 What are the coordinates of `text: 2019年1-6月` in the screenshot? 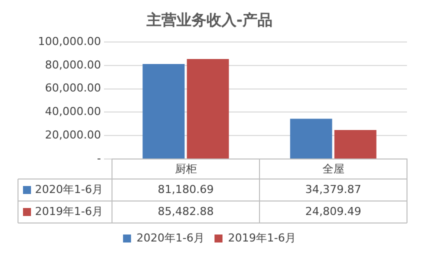 It's located at (69, 211).